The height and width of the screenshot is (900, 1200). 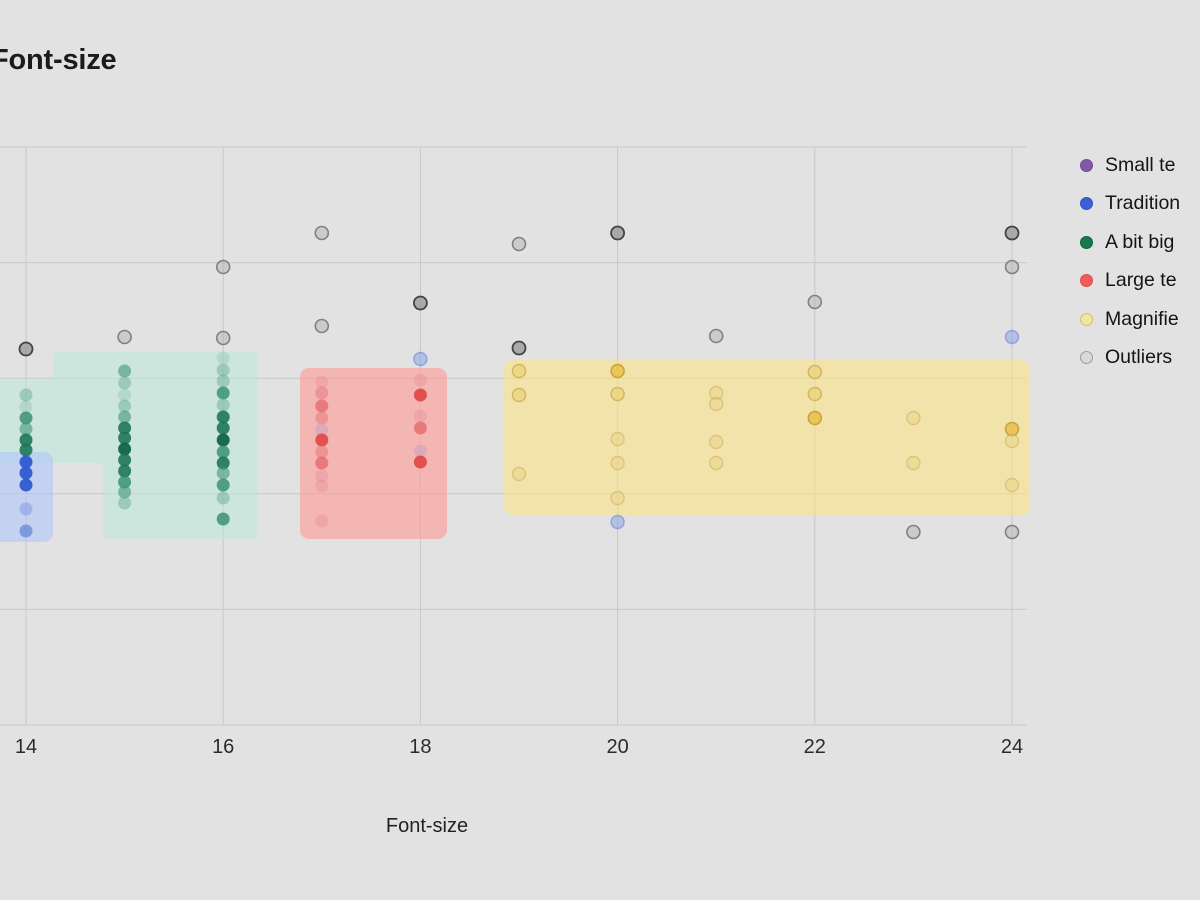 I want to click on legend-item-large-text: Large te, so click(x=1130, y=281).